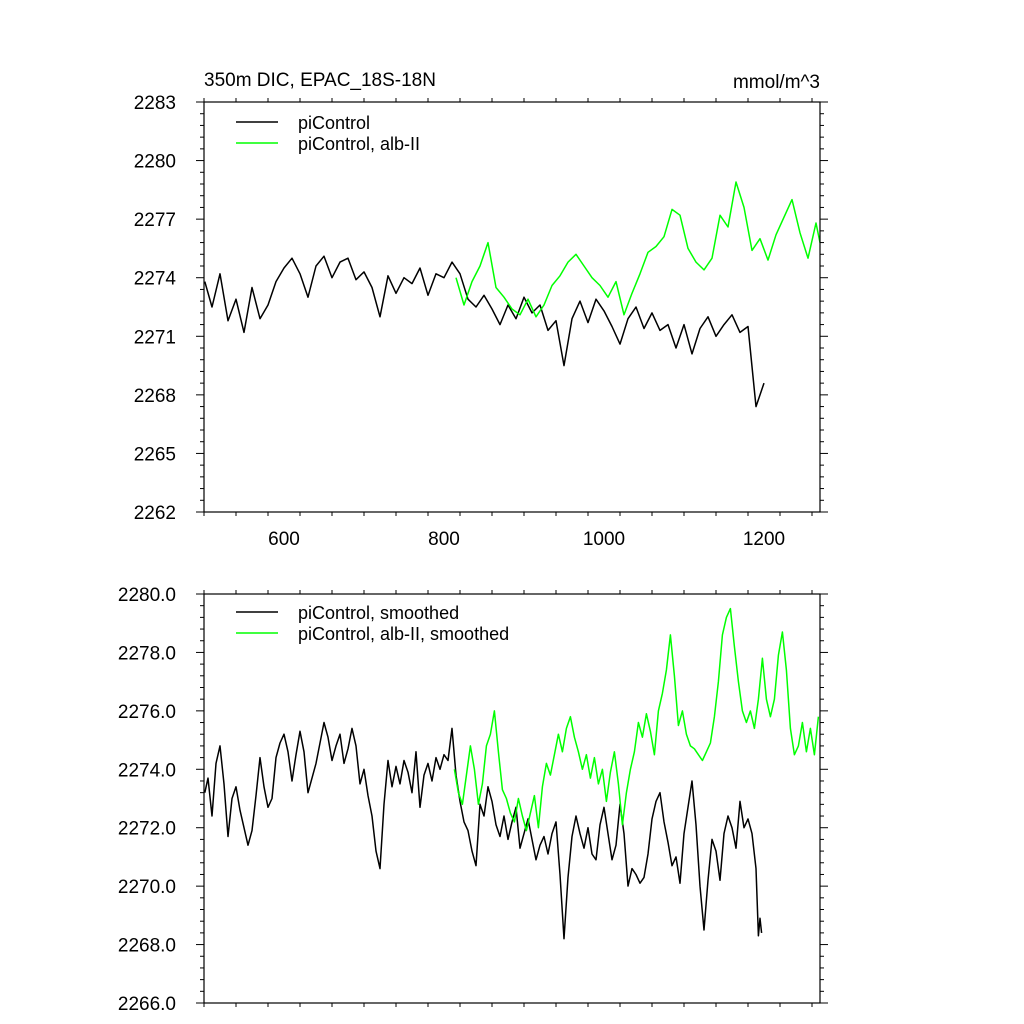 This screenshot has height=1024, width=1024. What do you see at coordinates (320, 80) in the screenshot?
I see `chart-title: 350m DIC, EPAC_18S-18N` at bounding box center [320, 80].